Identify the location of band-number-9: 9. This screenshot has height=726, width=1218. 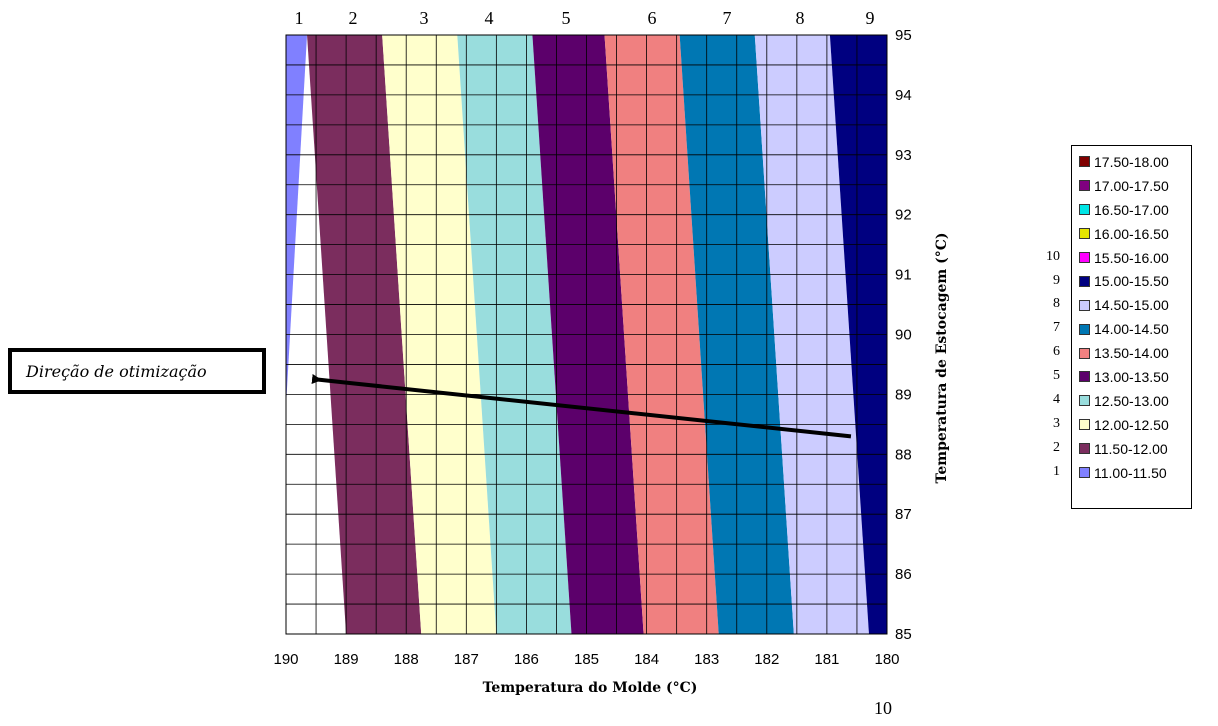
(870, 18).